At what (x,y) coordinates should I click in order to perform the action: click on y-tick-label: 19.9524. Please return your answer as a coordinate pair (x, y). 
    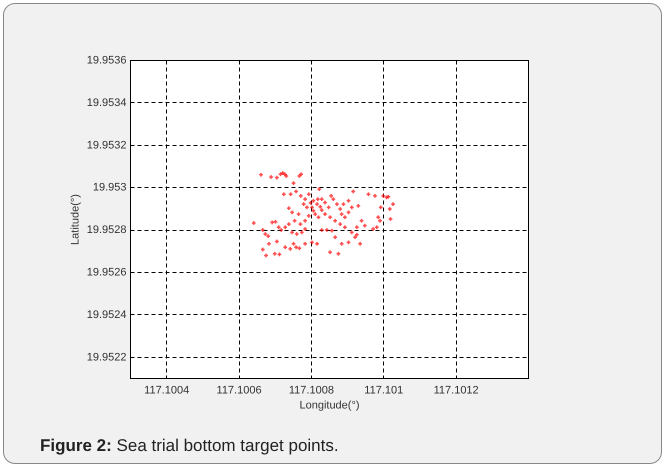
    Looking at the image, I should click on (106, 314).